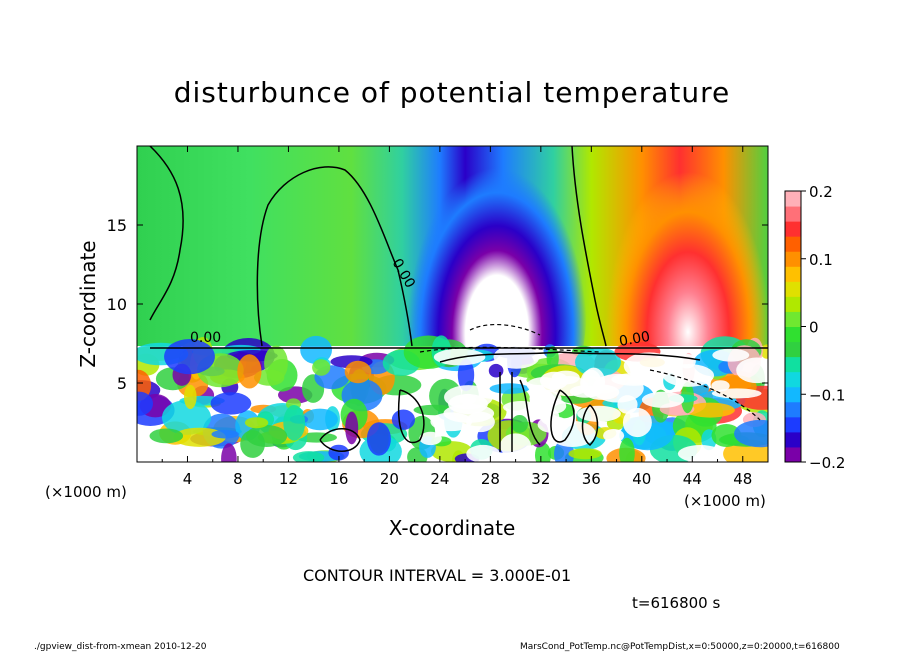  What do you see at coordinates (490, 479) in the screenshot?
I see `x-tick-label: 28` at bounding box center [490, 479].